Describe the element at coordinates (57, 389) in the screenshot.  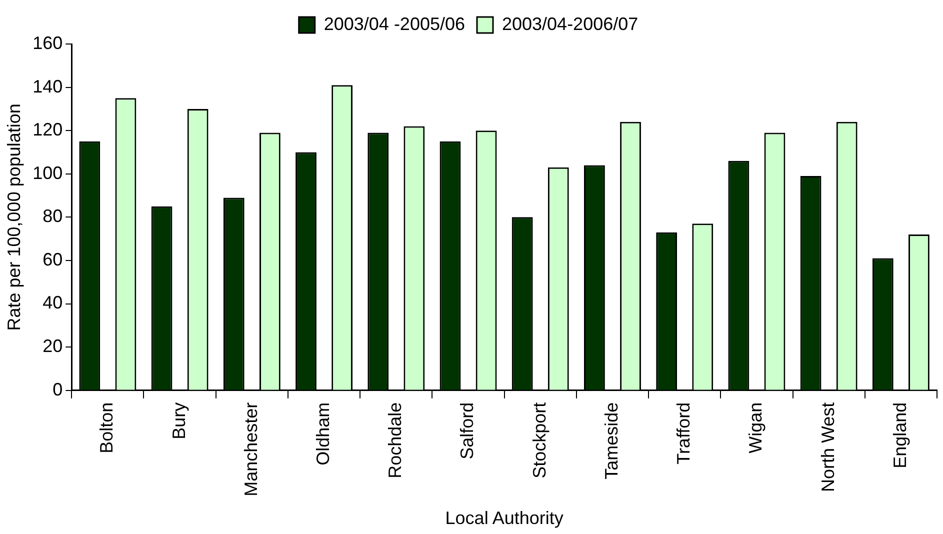
I see `y-tick-label: 0` at that location.